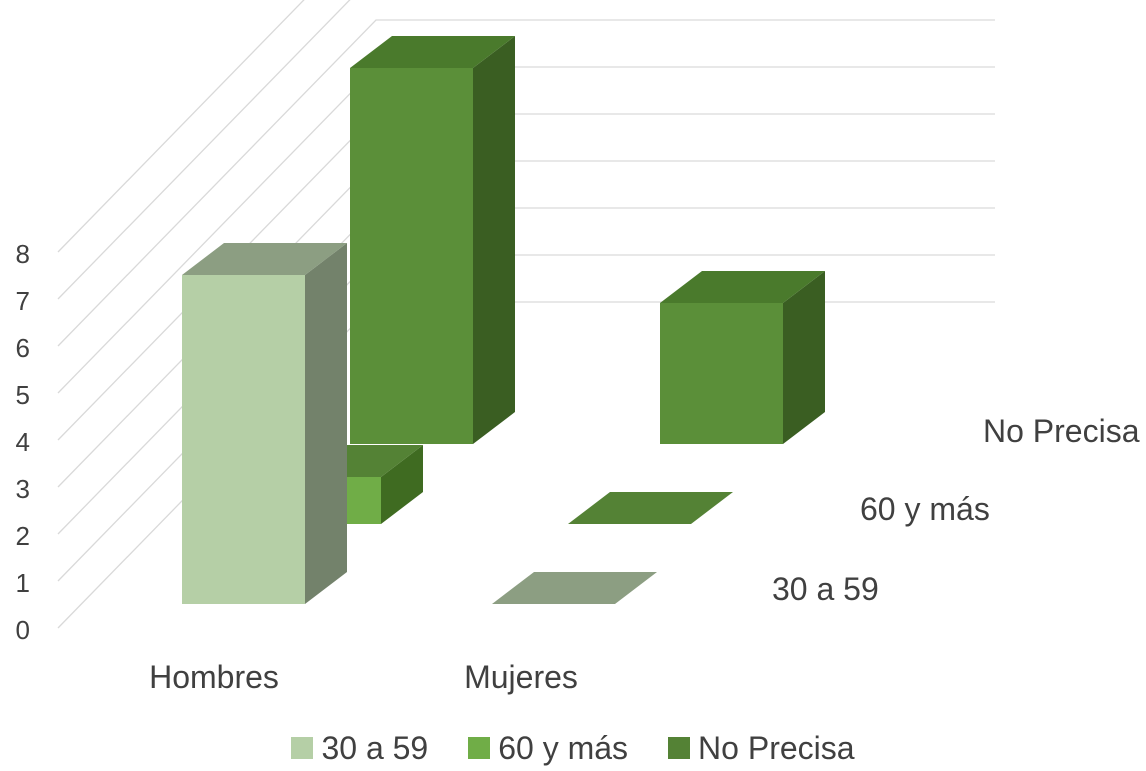 The height and width of the screenshot is (771, 1146). I want to click on bar-top-bar-30 a 59-Hombres, so click(264, 259).